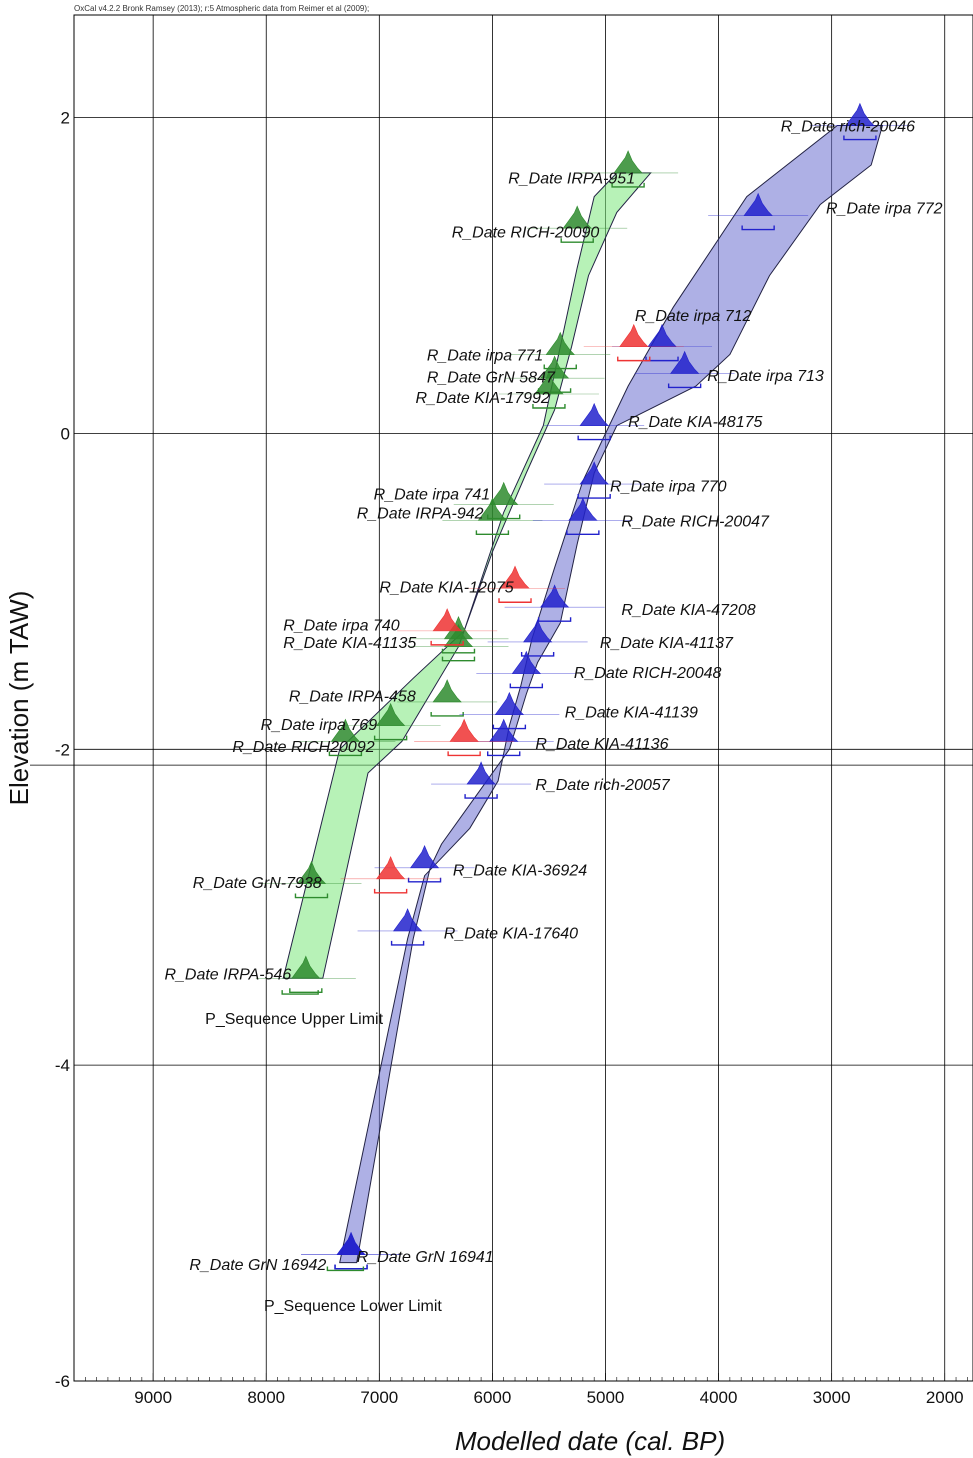 Image resolution: width=973 pixels, height=1458 pixels. I want to click on date-label: R_Date RICH-20090, so click(526, 232).